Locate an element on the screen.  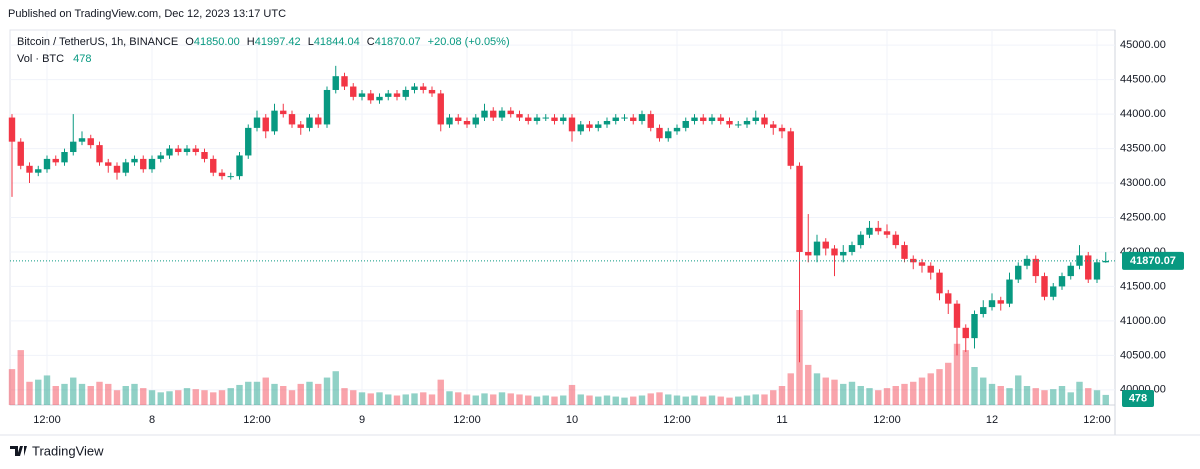
brand-name: TradingView is located at coordinates (68, 450).